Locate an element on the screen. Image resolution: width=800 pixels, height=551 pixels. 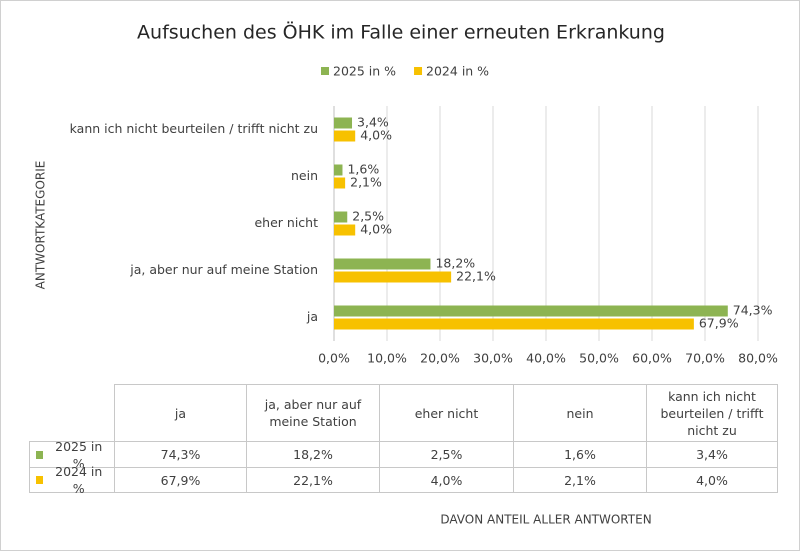
table-cell: 18,2% is located at coordinates (312, 454).